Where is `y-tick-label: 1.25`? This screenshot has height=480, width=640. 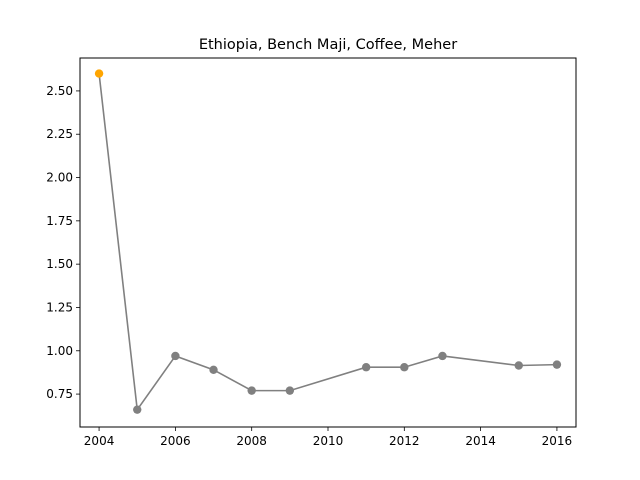
y-tick-label: 1.25 is located at coordinates (59, 307).